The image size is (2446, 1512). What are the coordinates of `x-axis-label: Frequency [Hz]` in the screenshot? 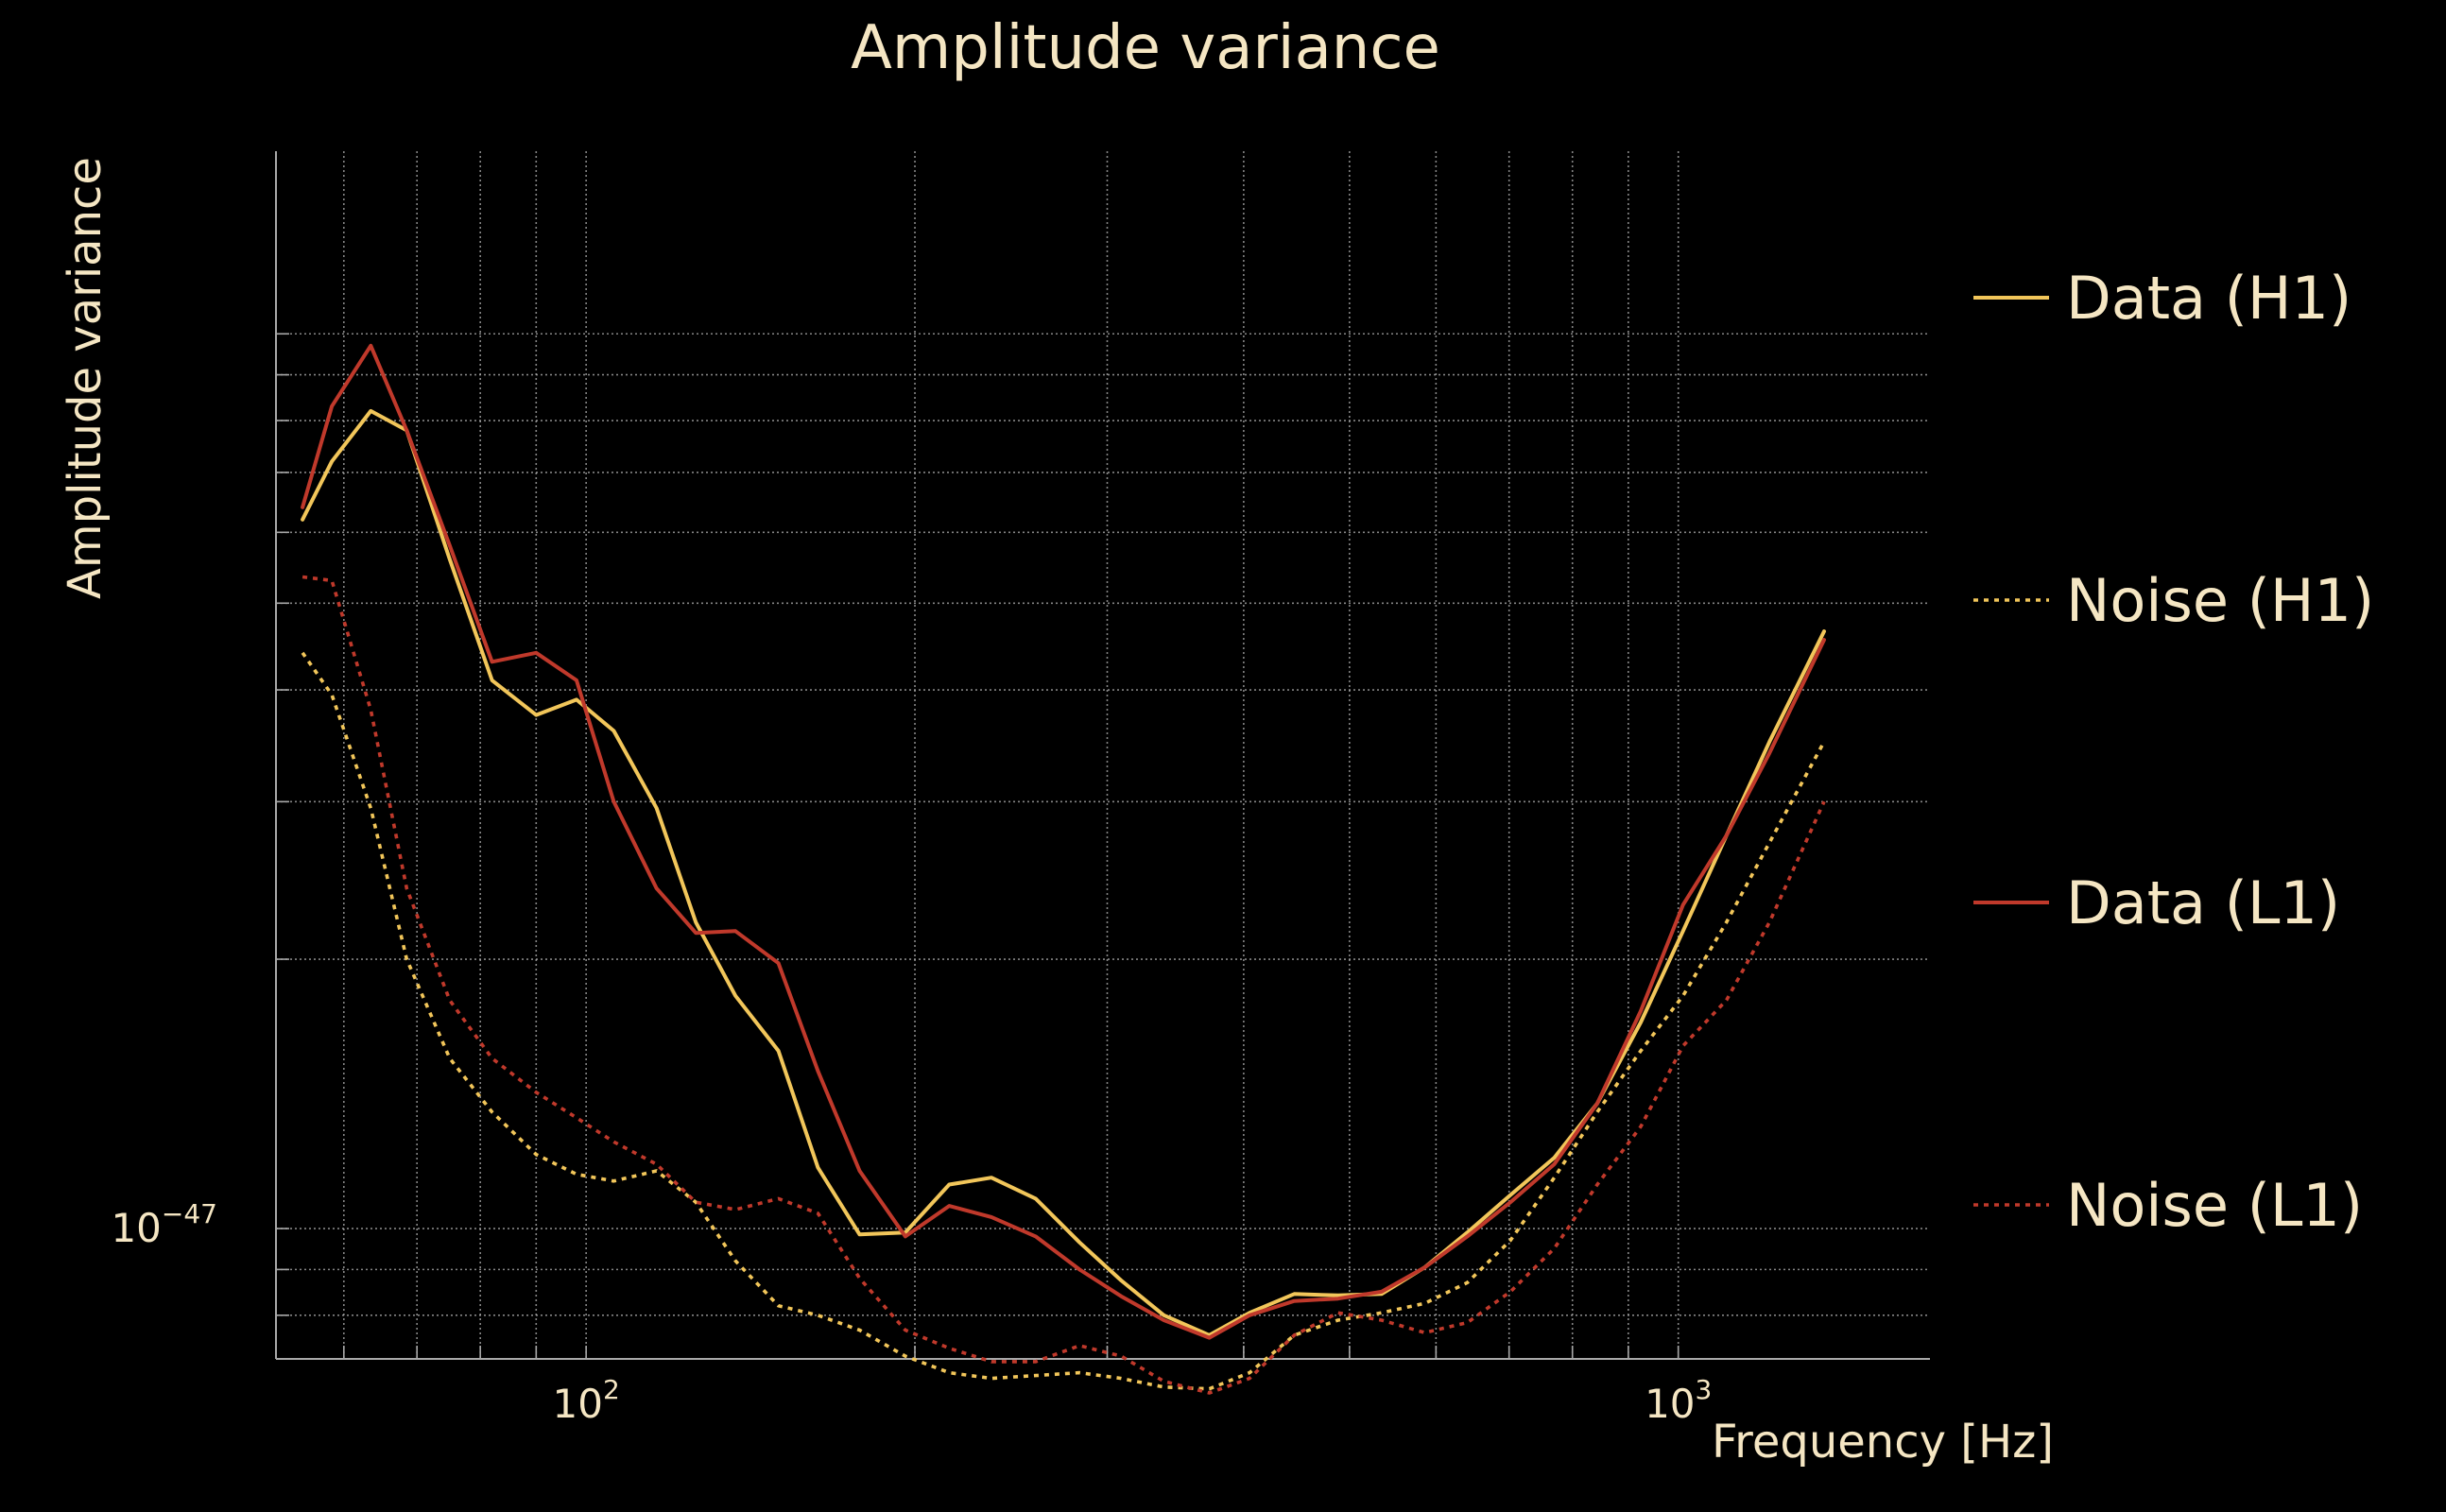 It's located at (1883, 1442).